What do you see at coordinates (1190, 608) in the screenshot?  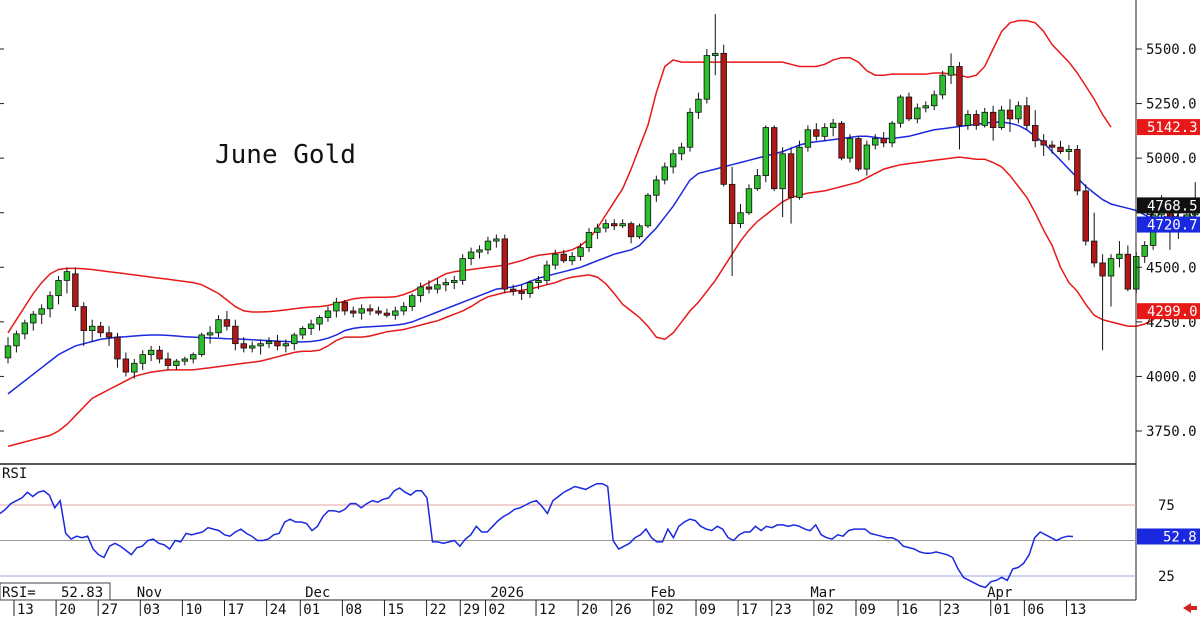 I see `scroll-left-arrow-icon` at bounding box center [1190, 608].